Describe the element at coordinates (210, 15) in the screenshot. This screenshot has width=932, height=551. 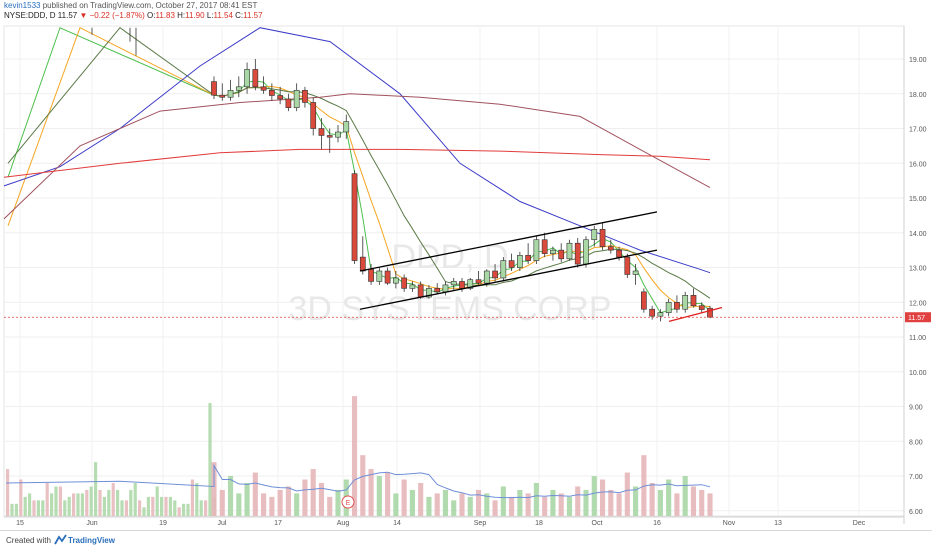
I see `low-label: L:` at that location.